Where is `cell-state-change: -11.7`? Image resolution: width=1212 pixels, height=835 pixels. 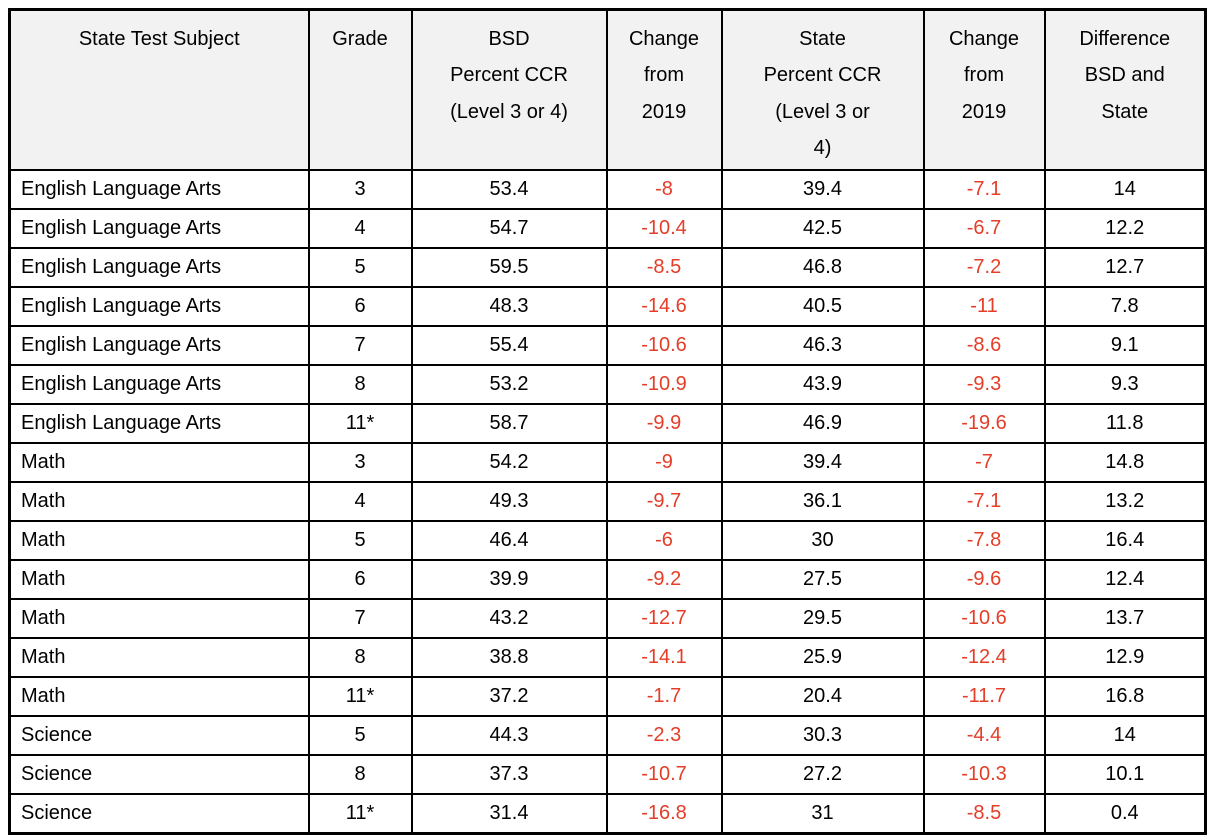 cell-state-change: -11.7 is located at coordinates (984, 696).